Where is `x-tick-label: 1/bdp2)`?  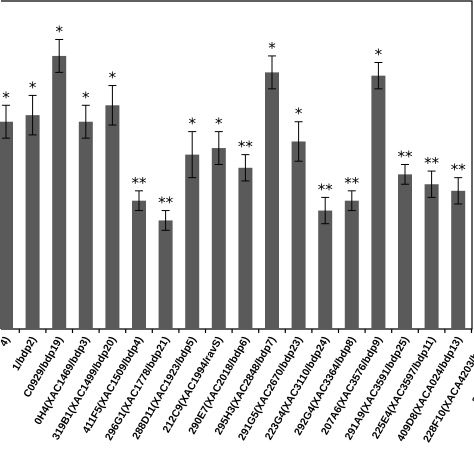 x-tick-label: 1/bdp2) is located at coordinates (24, 354).